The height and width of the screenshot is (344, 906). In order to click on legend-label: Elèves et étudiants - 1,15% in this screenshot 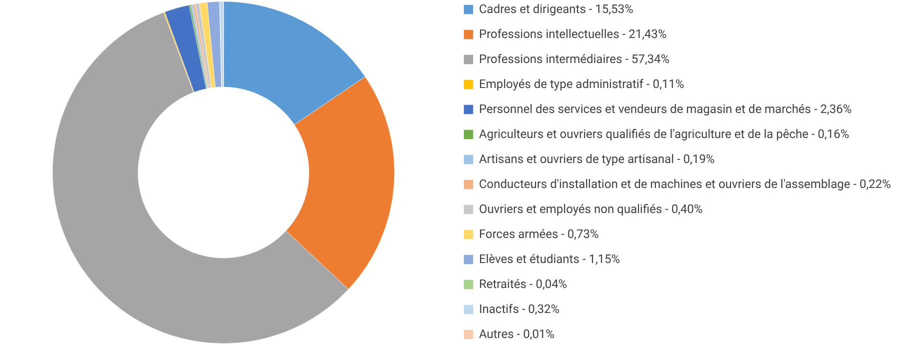, I will do `click(549, 259)`.